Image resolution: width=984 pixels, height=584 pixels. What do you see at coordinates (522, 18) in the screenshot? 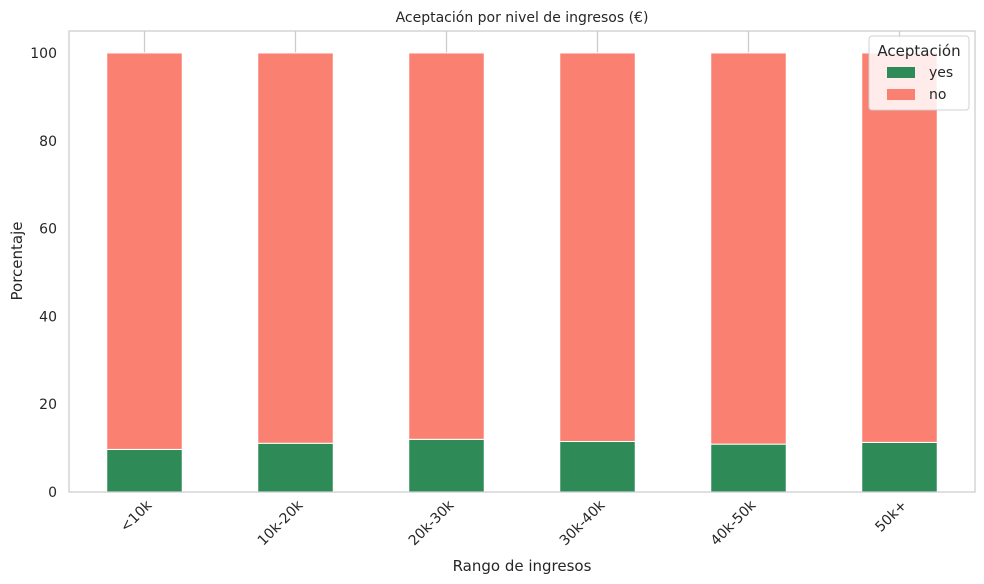
I see `chart-title: Aceptación por nivel de ingresos (€)` at bounding box center [522, 18].